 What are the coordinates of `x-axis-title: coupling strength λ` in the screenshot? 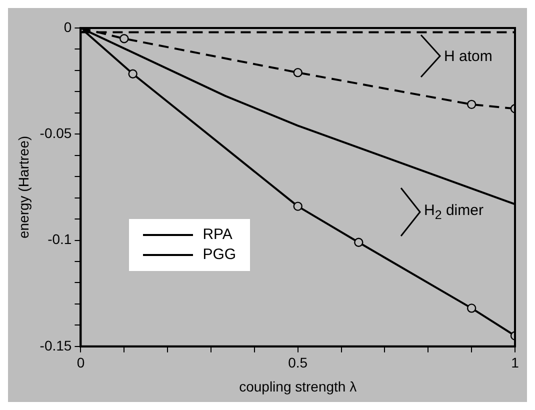 It's located at (298, 386).